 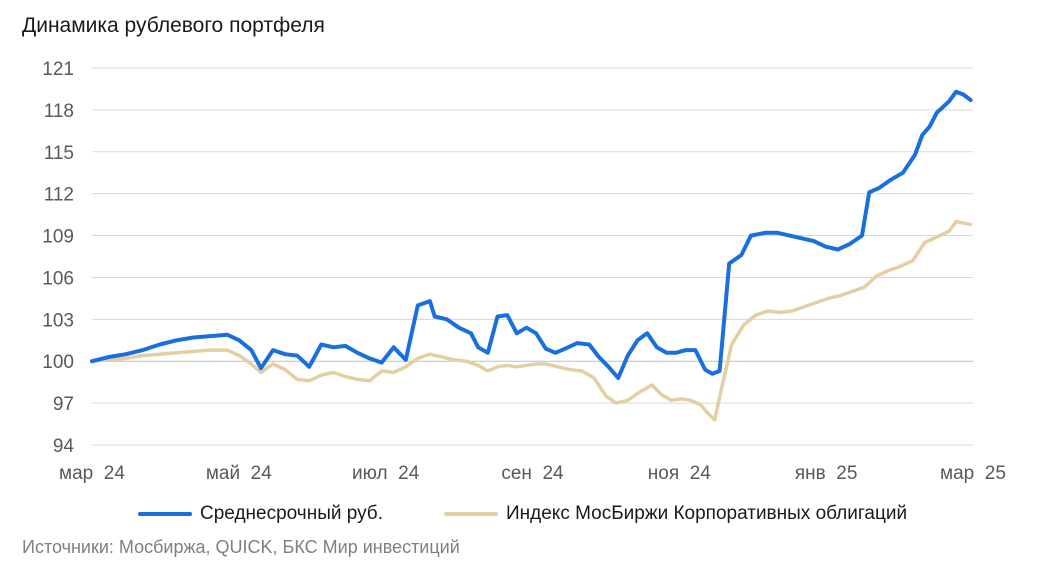 What do you see at coordinates (291, 513) in the screenshot?
I see `legend-label-series-1: Среднесрочный руб.` at bounding box center [291, 513].